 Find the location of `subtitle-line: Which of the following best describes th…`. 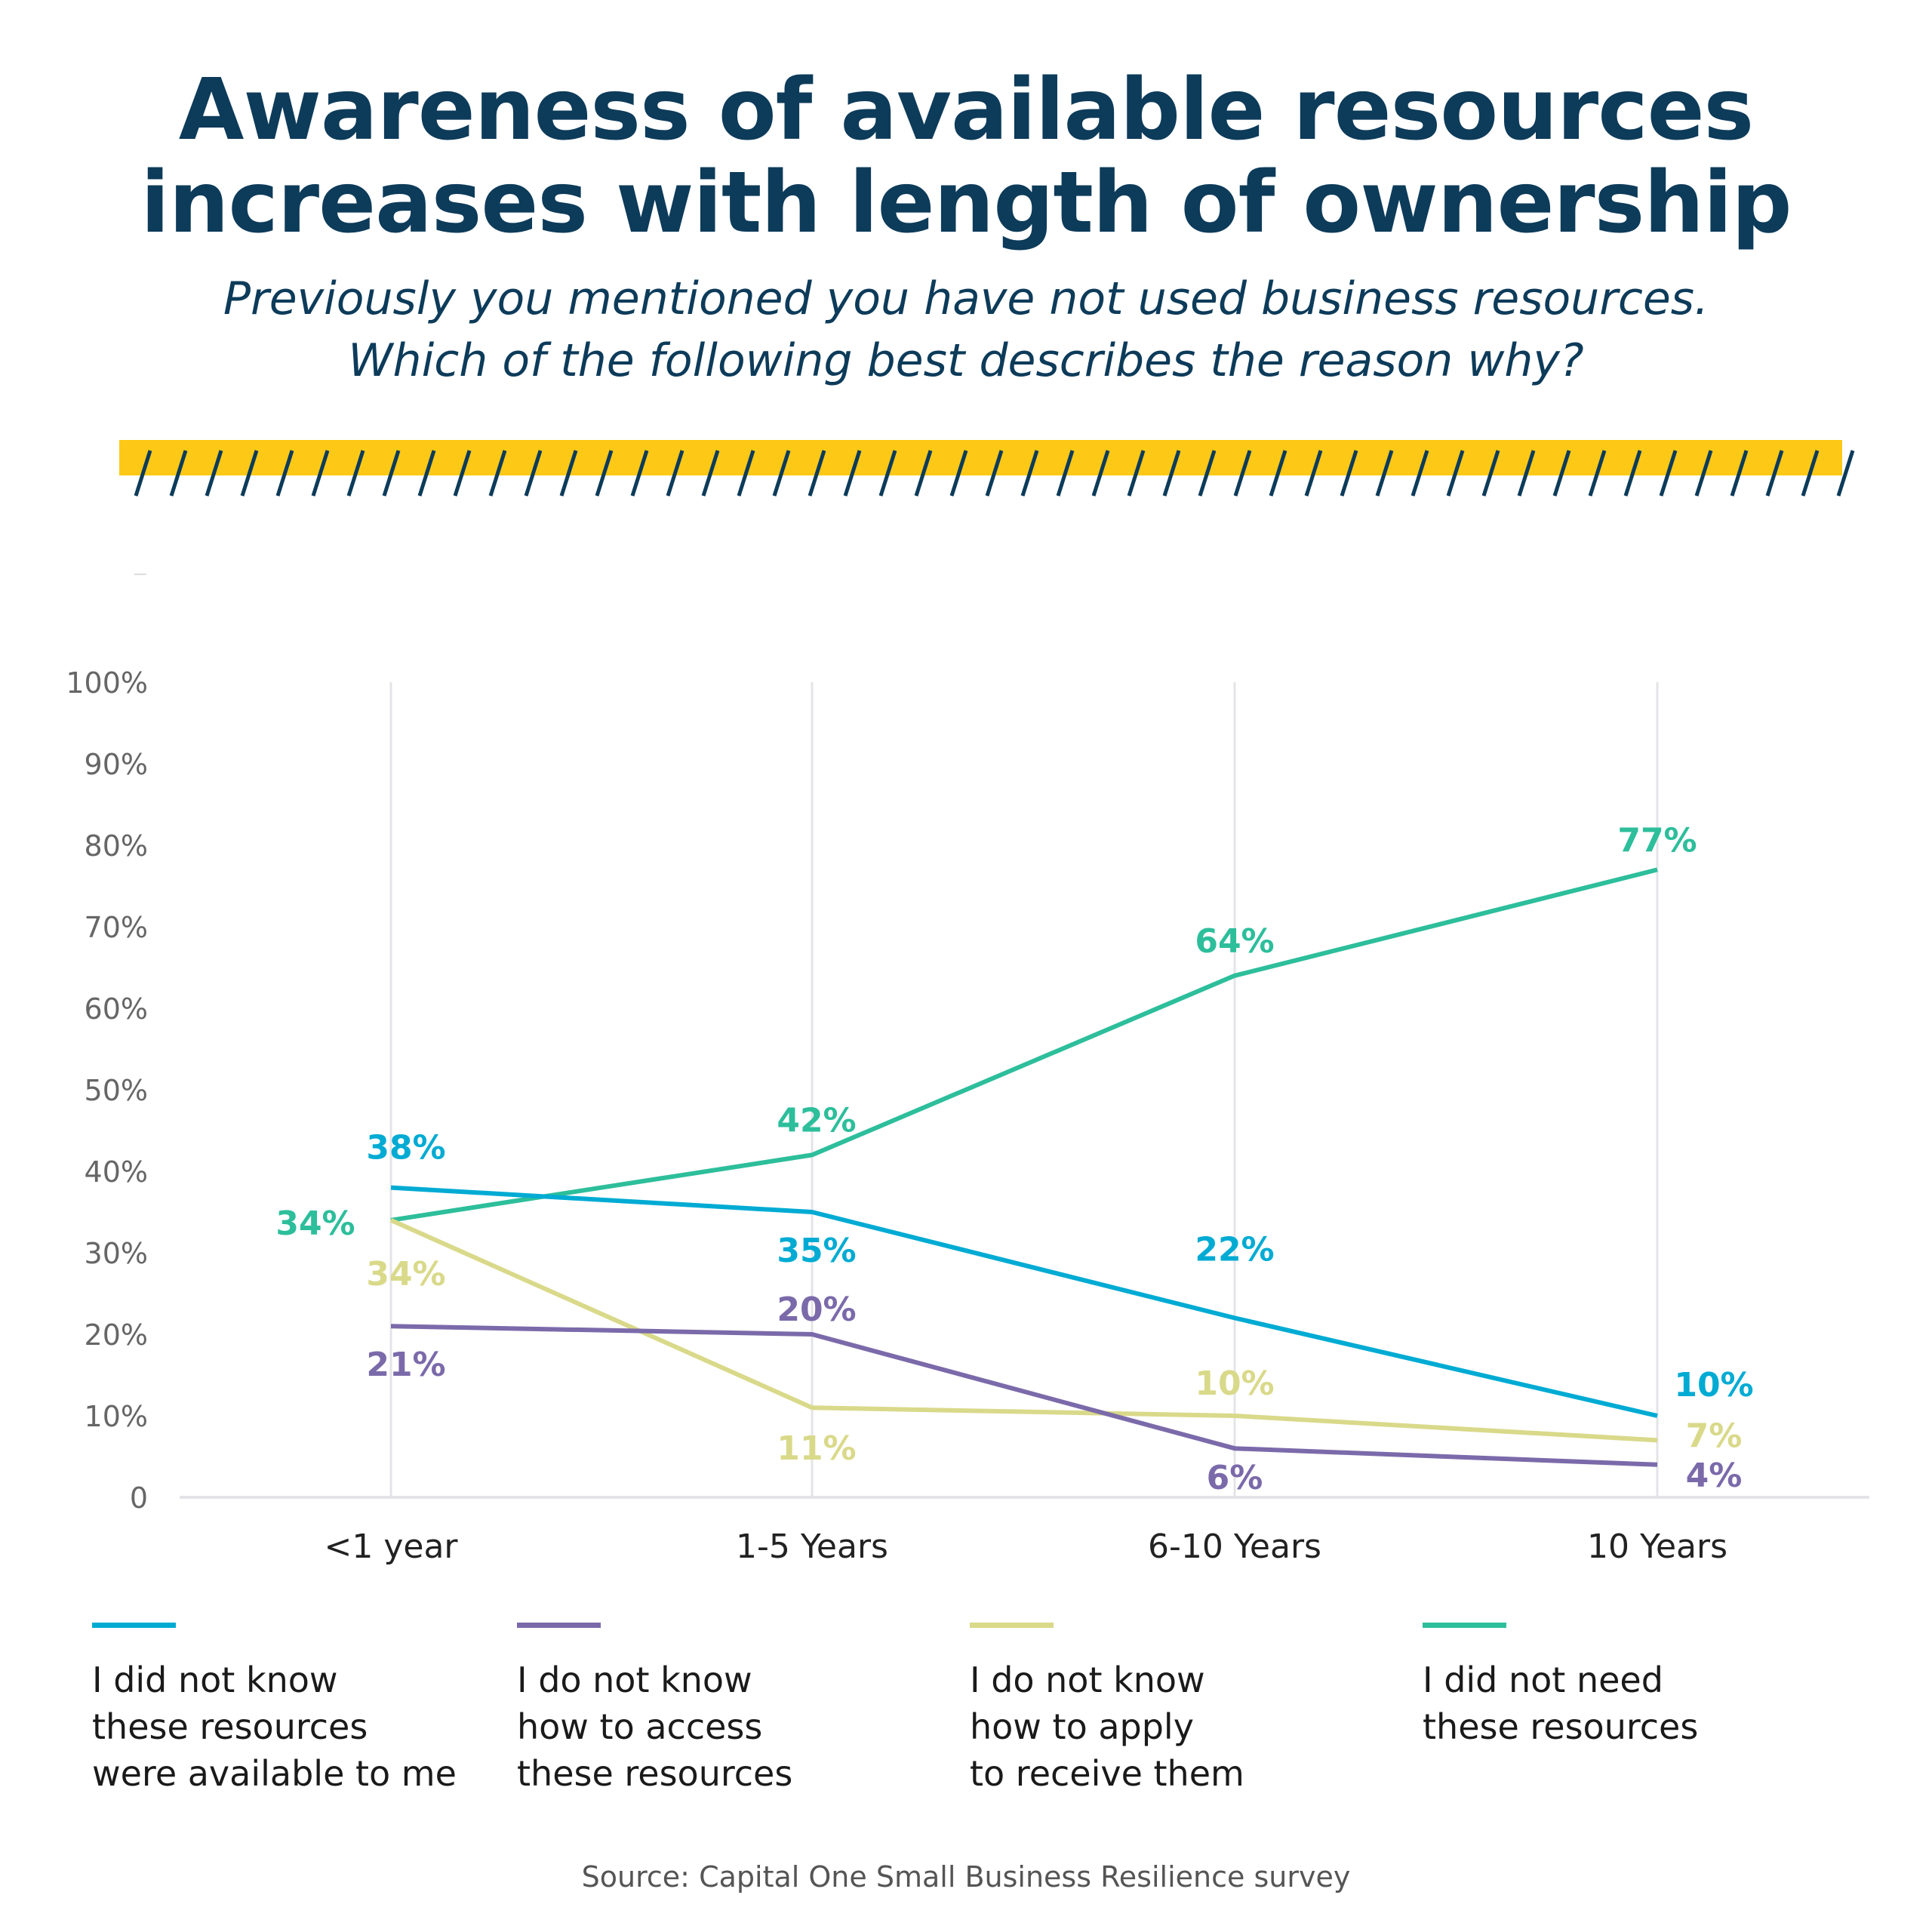

subtitle-line: Which of the following best describes th… is located at coordinates (966, 360).